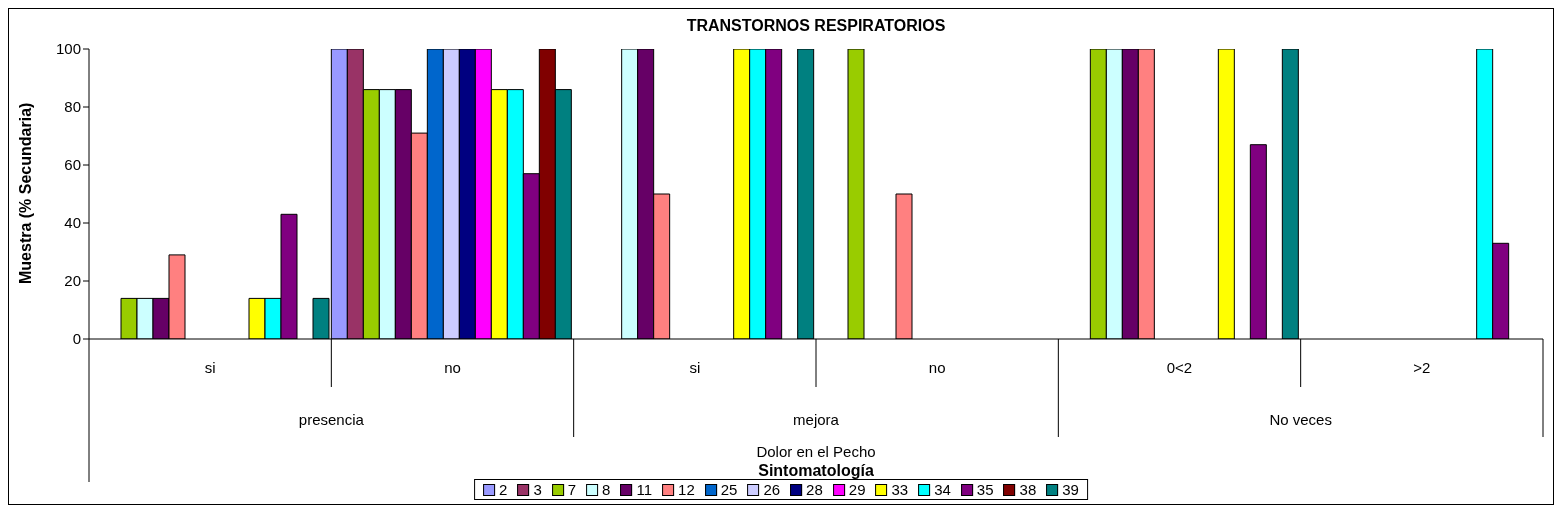 The width and height of the screenshot is (1562, 515). Describe the element at coordinates (537, 489) in the screenshot. I see `legend-label: 3` at that location.